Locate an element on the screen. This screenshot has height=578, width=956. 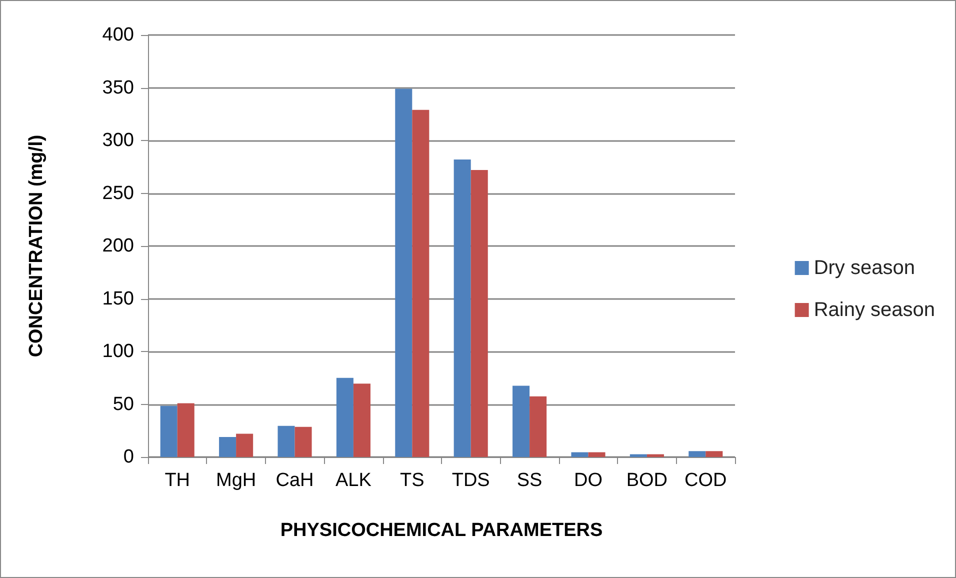
x-tick-label: COD is located at coordinates (705, 480).